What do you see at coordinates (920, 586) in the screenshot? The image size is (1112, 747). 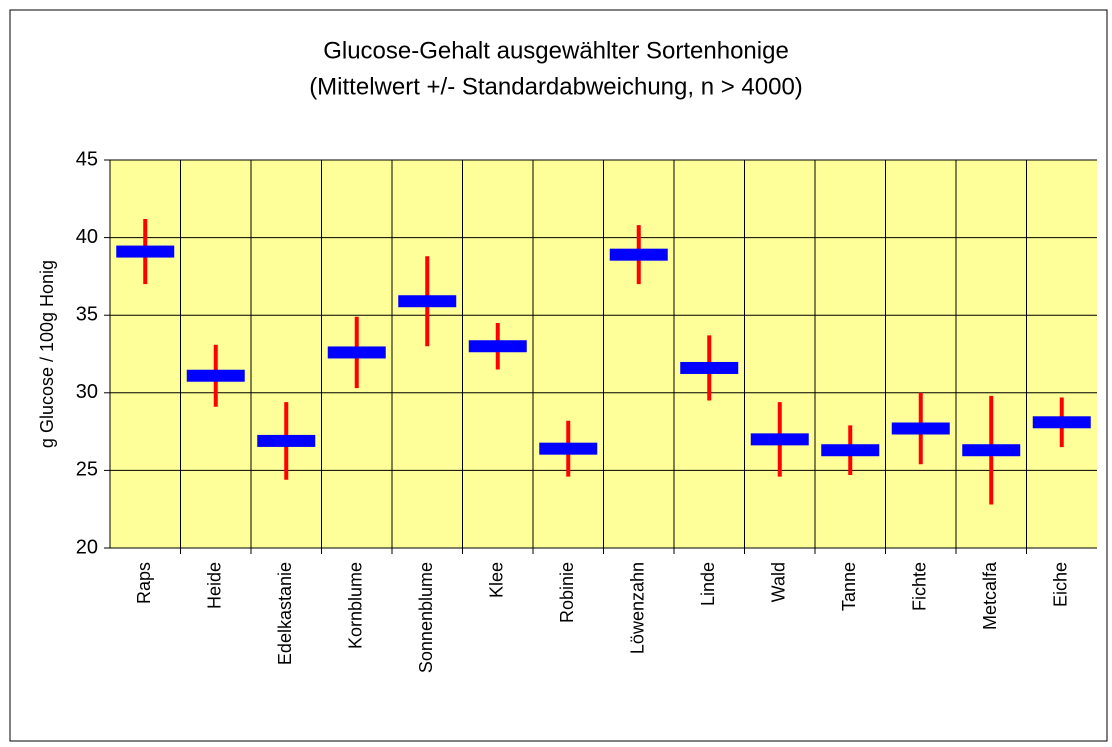 I see `x-tick-label: Fichte` at bounding box center [920, 586].